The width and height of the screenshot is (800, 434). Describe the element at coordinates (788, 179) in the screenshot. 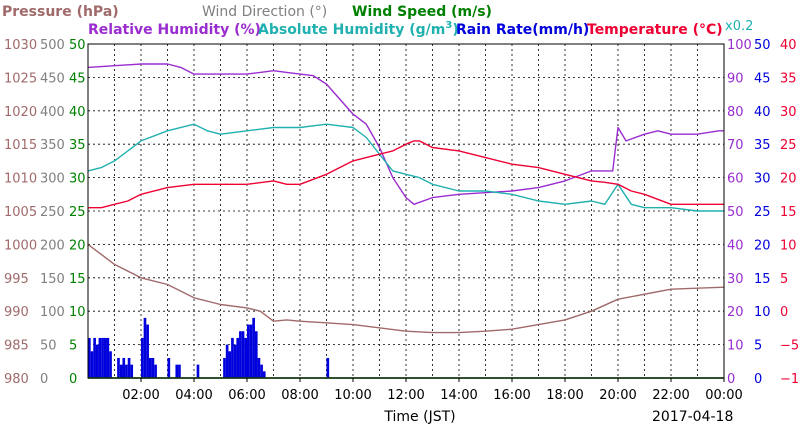

I see `right-tick-temperature: 20` at that location.